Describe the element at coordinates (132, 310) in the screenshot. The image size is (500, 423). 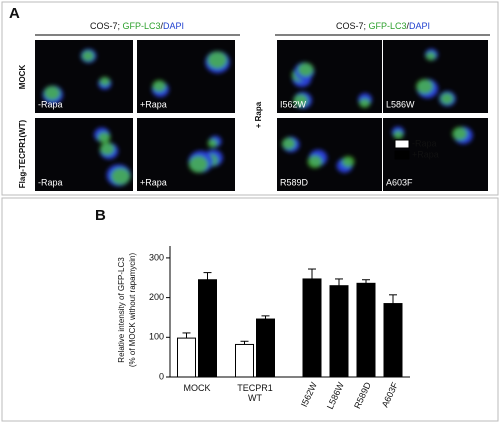
I see `y-axis-label: (% of MOCK without rapamycin)` at that location.